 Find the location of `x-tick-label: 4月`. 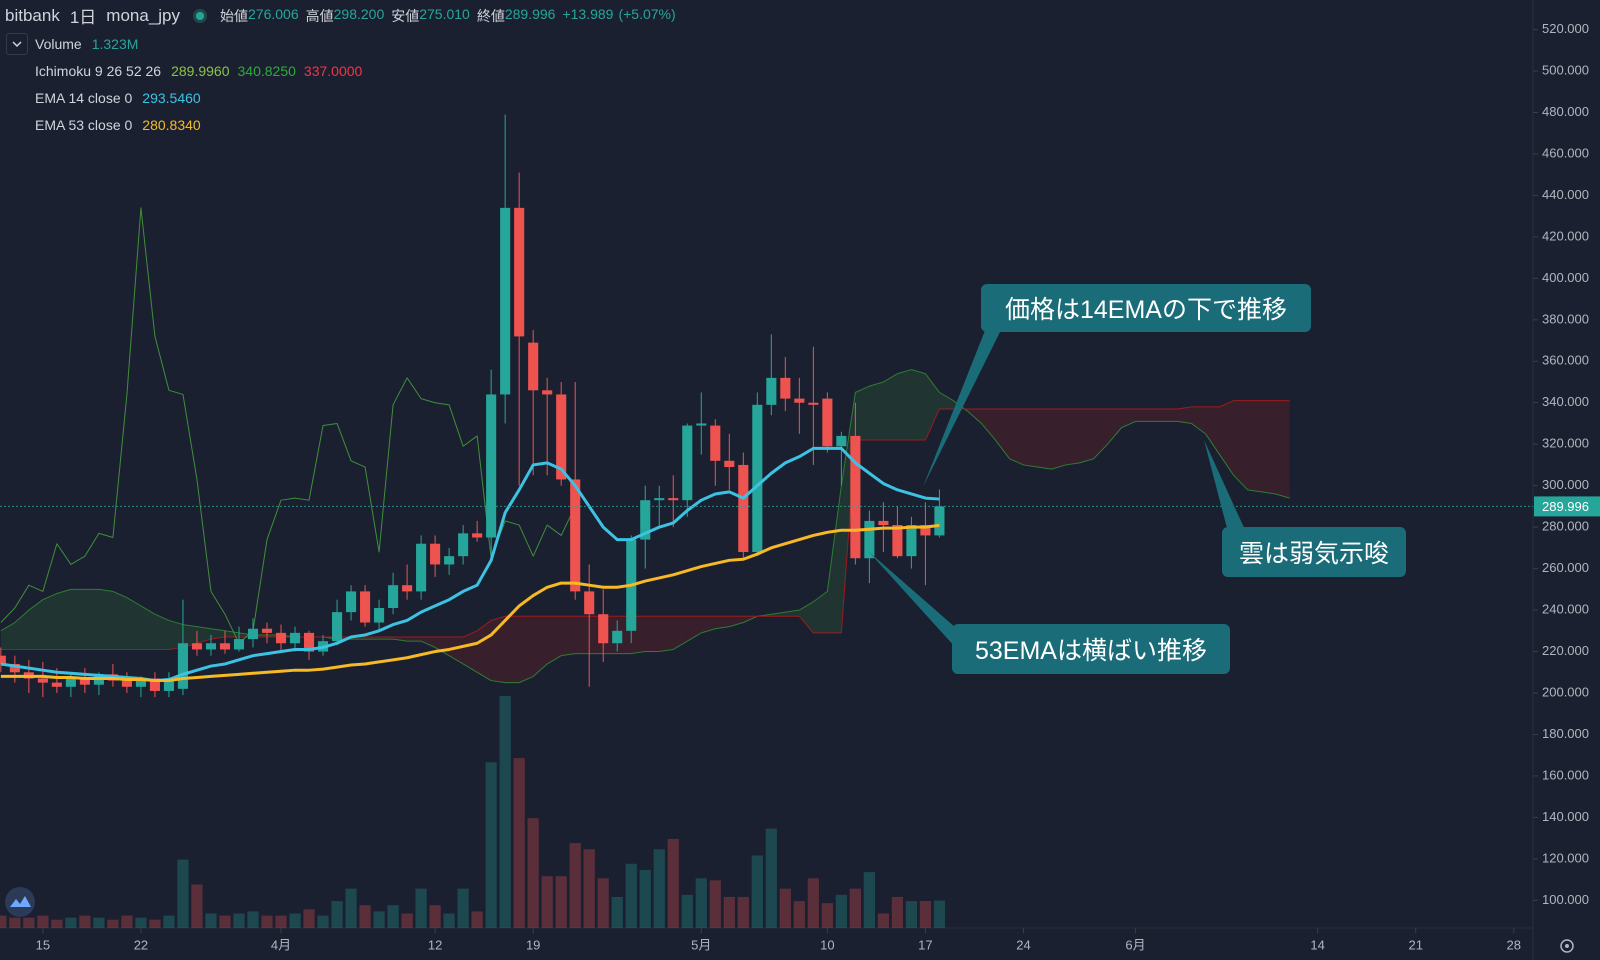

x-tick-label: 4月 is located at coordinates (281, 944).